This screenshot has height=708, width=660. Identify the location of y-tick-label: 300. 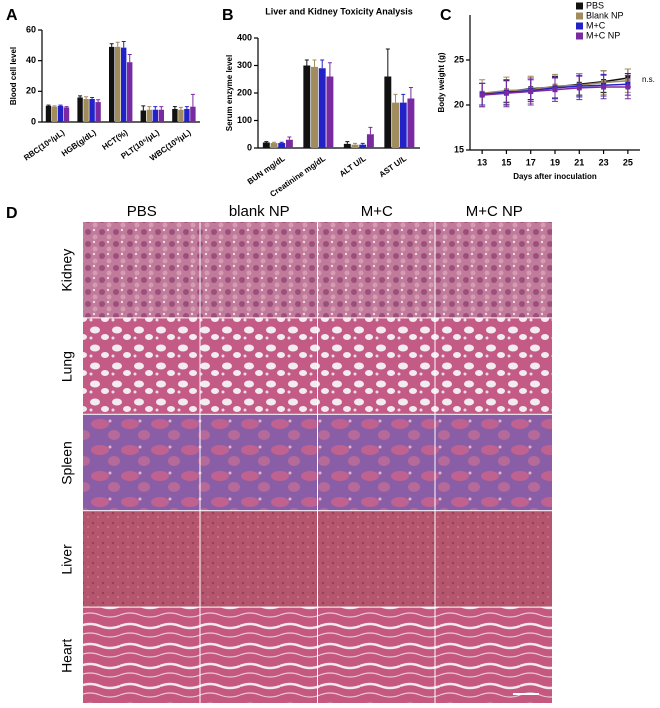
(244, 65).